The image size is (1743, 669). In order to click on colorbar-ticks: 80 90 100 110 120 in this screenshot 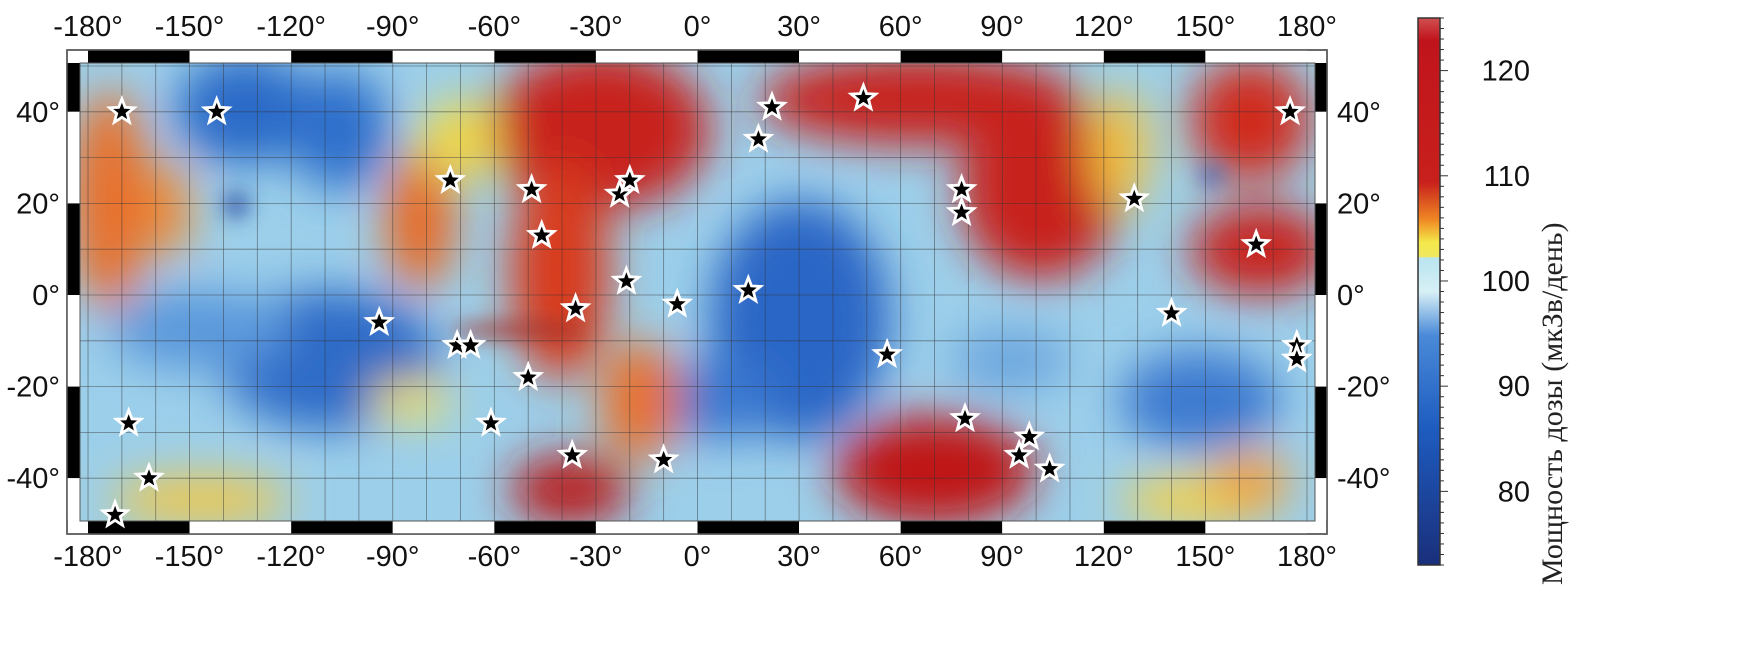, I will do `click(1485, 291)`.